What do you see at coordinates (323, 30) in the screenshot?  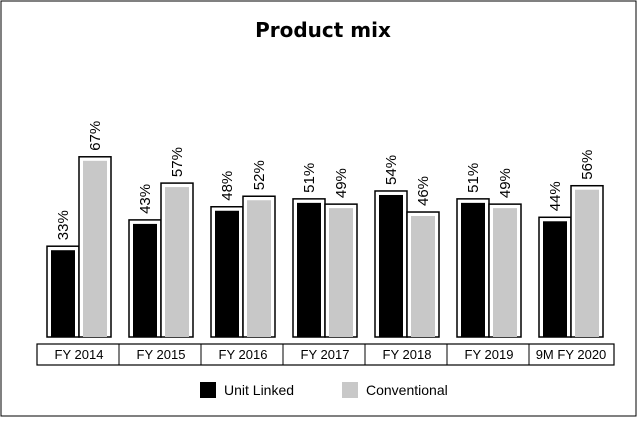 I see `chart-title: Product mix` at bounding box center [323, 30].